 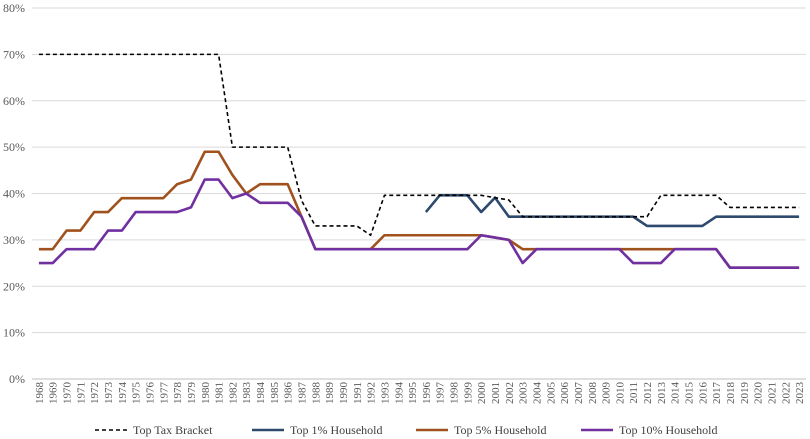 I want to click on x-tick-label: 1999, so click(x=468, y=393).